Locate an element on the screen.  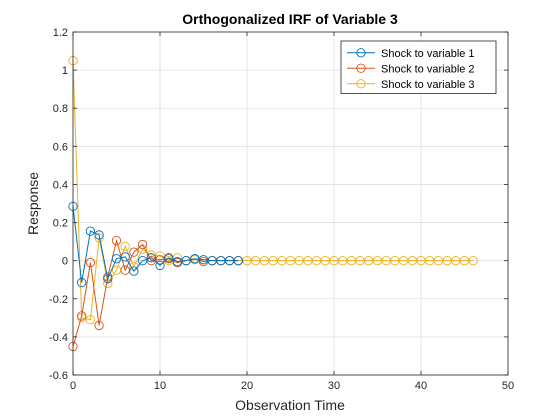
chart-title: Orthogonalized IRF of Variable 3 is located at coordinates (290, 19).